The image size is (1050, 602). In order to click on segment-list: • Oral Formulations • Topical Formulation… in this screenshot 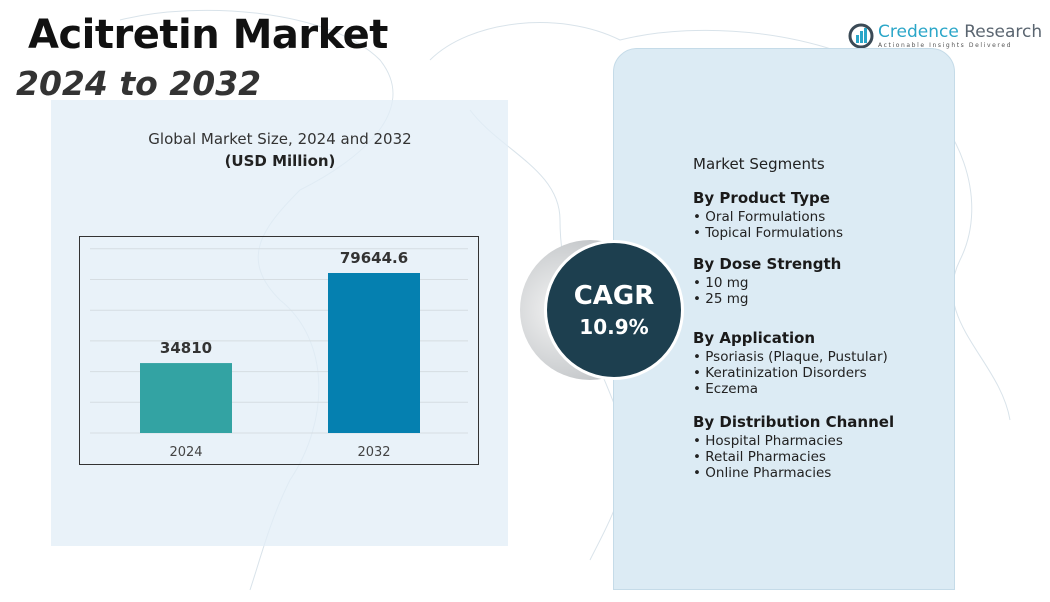, I will do `click(768, 225)`.